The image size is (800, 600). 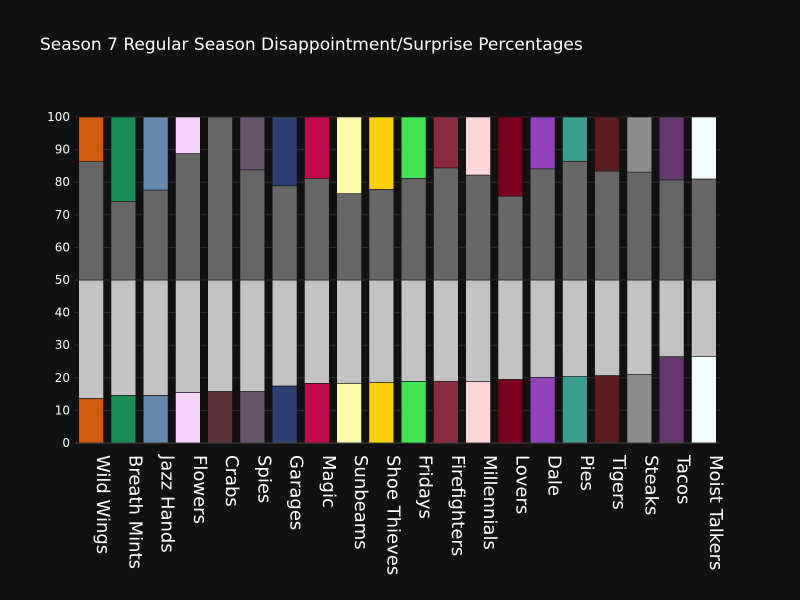 What do you see at coordinates (66, 443) in the screenshot?
I see `y-tick-label: 0` at bounding box center [66, 443].